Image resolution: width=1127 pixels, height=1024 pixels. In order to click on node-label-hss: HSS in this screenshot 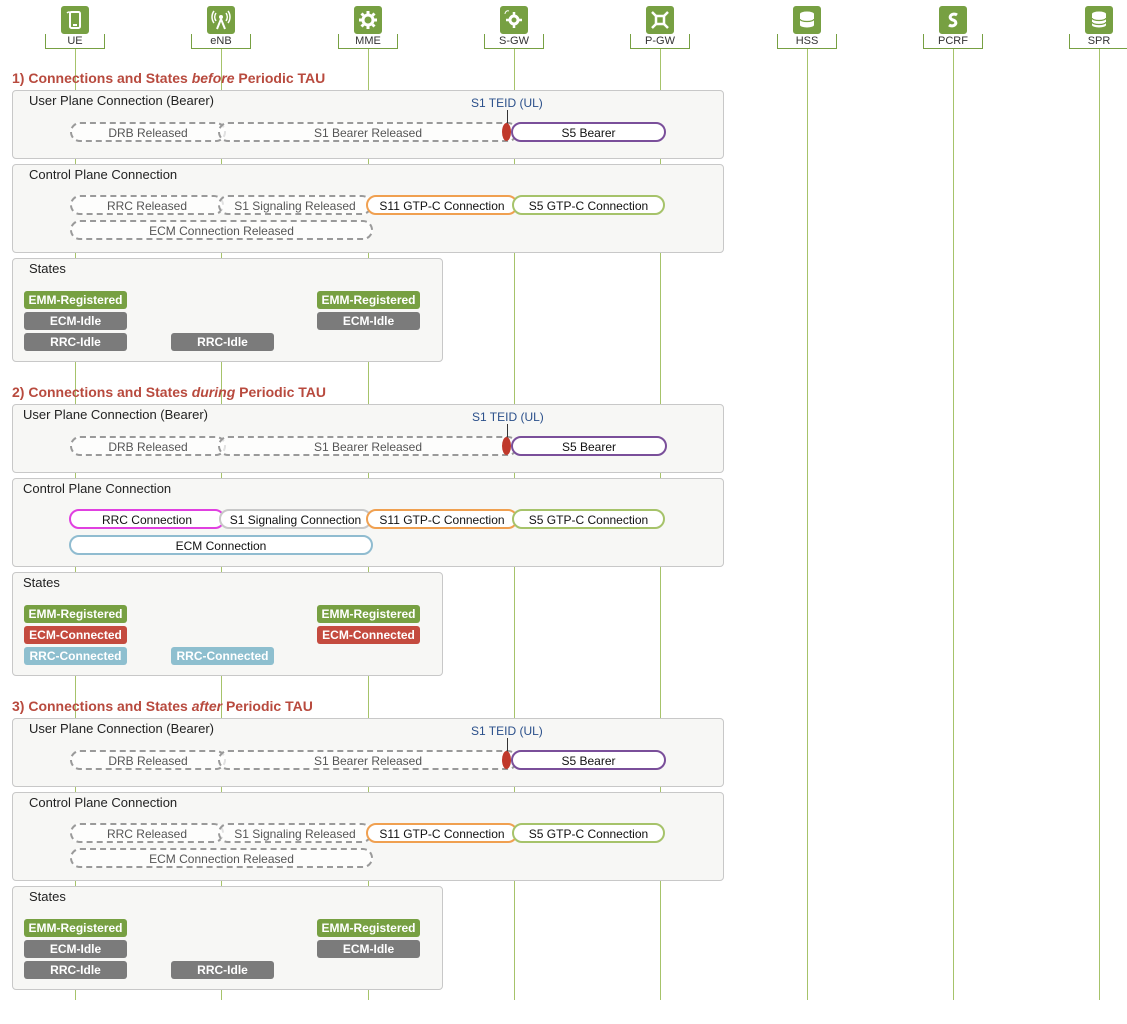, I will do `click(807, 41)`.